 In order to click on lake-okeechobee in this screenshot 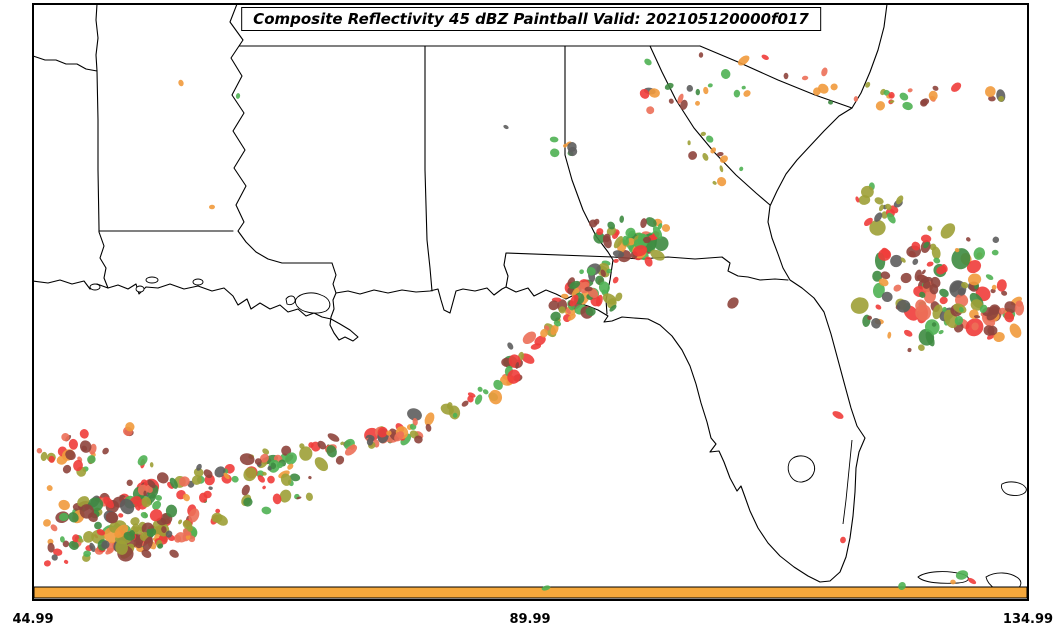, I will do `click(801, 469)`.